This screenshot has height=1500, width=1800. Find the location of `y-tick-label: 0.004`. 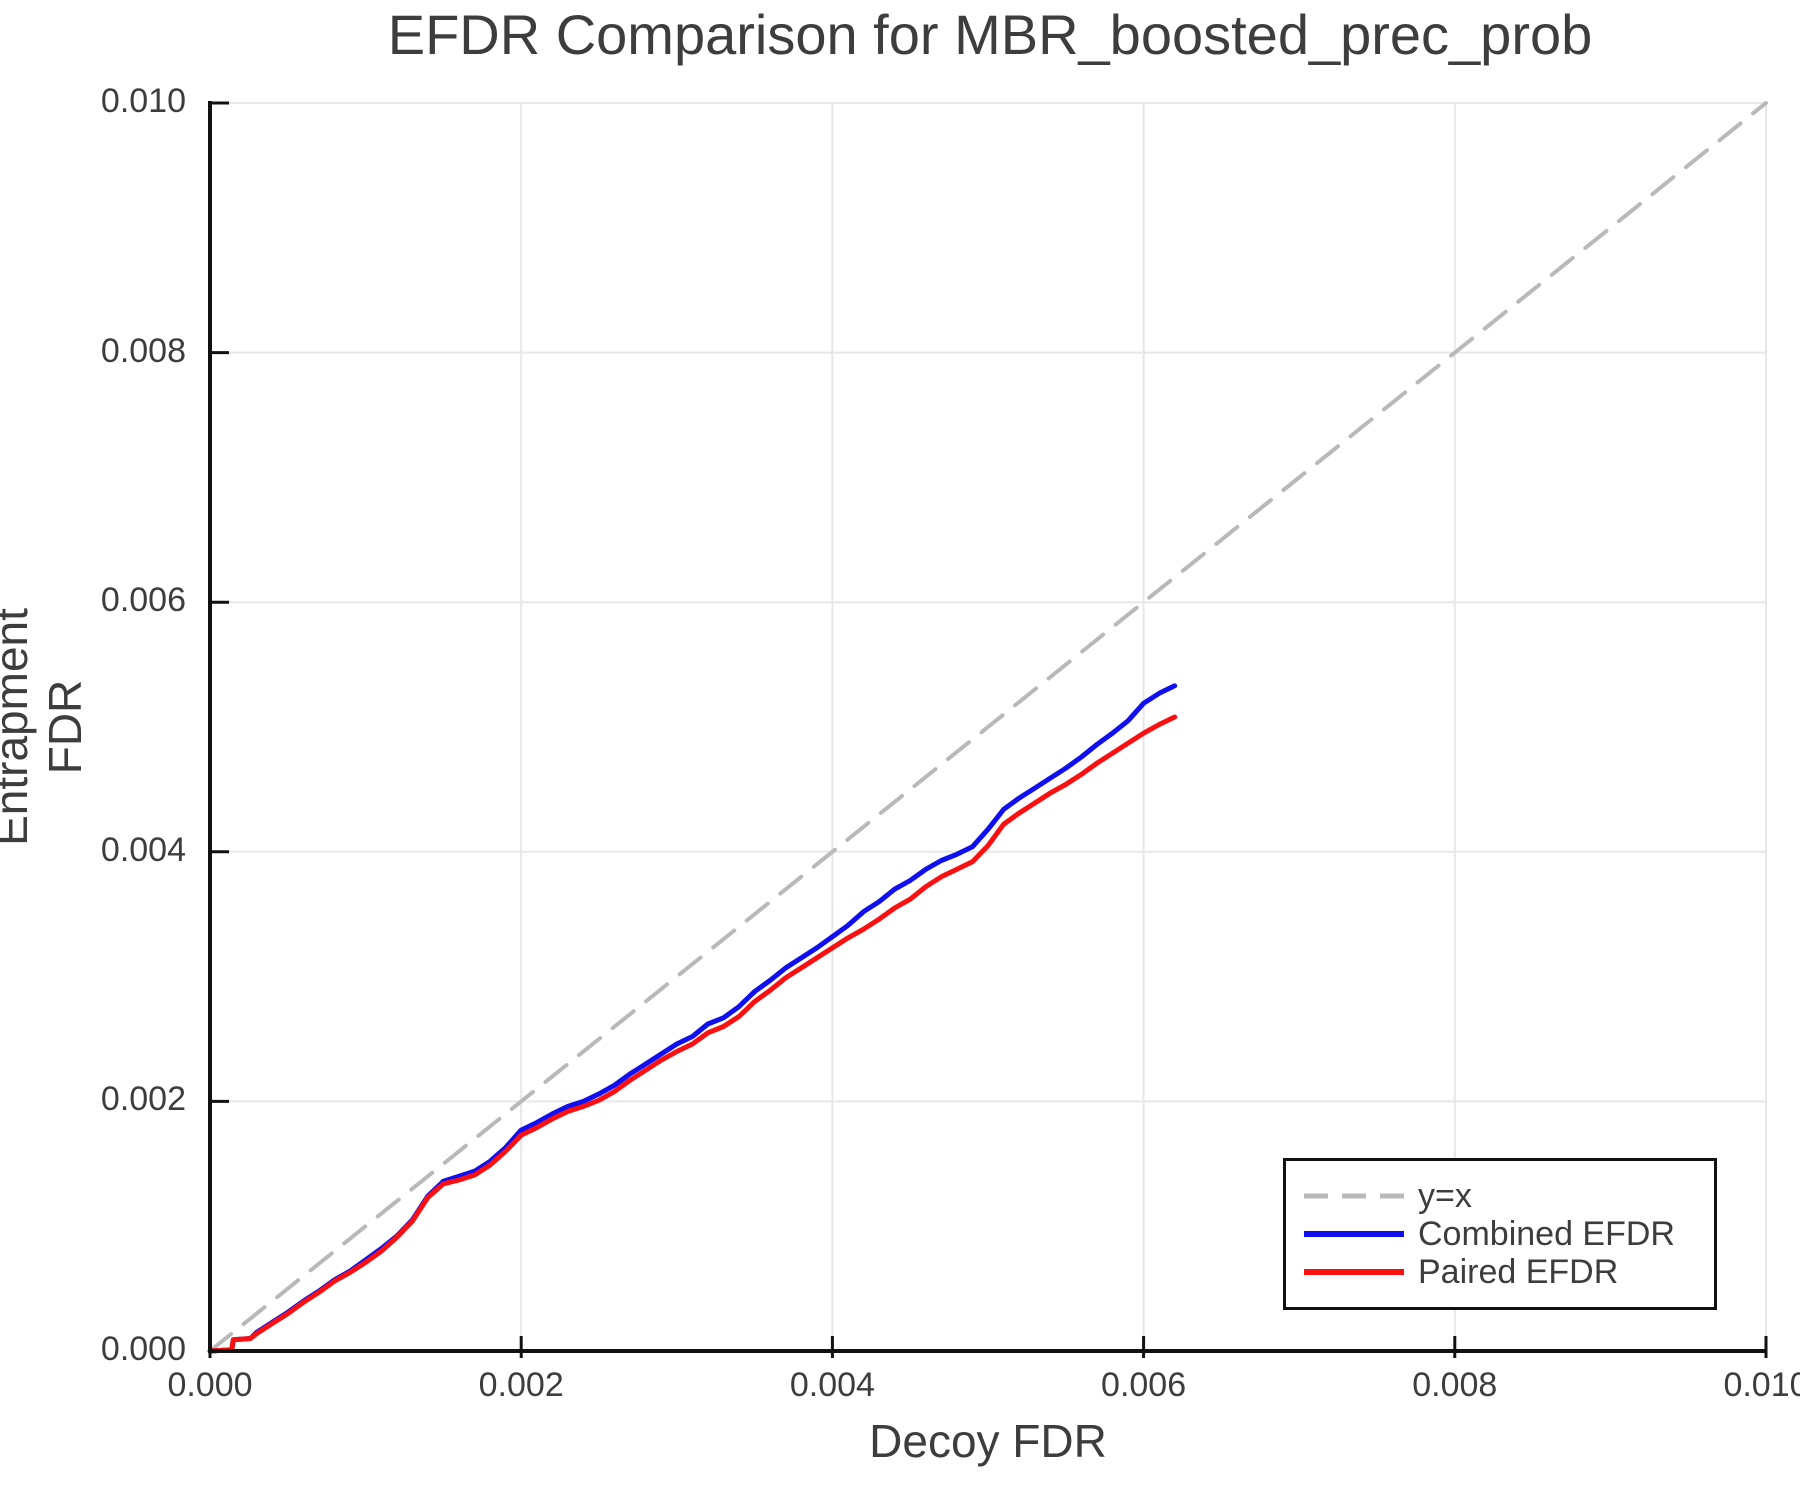

y-tick-label: 0.004 is located at coordinates (143, 849).